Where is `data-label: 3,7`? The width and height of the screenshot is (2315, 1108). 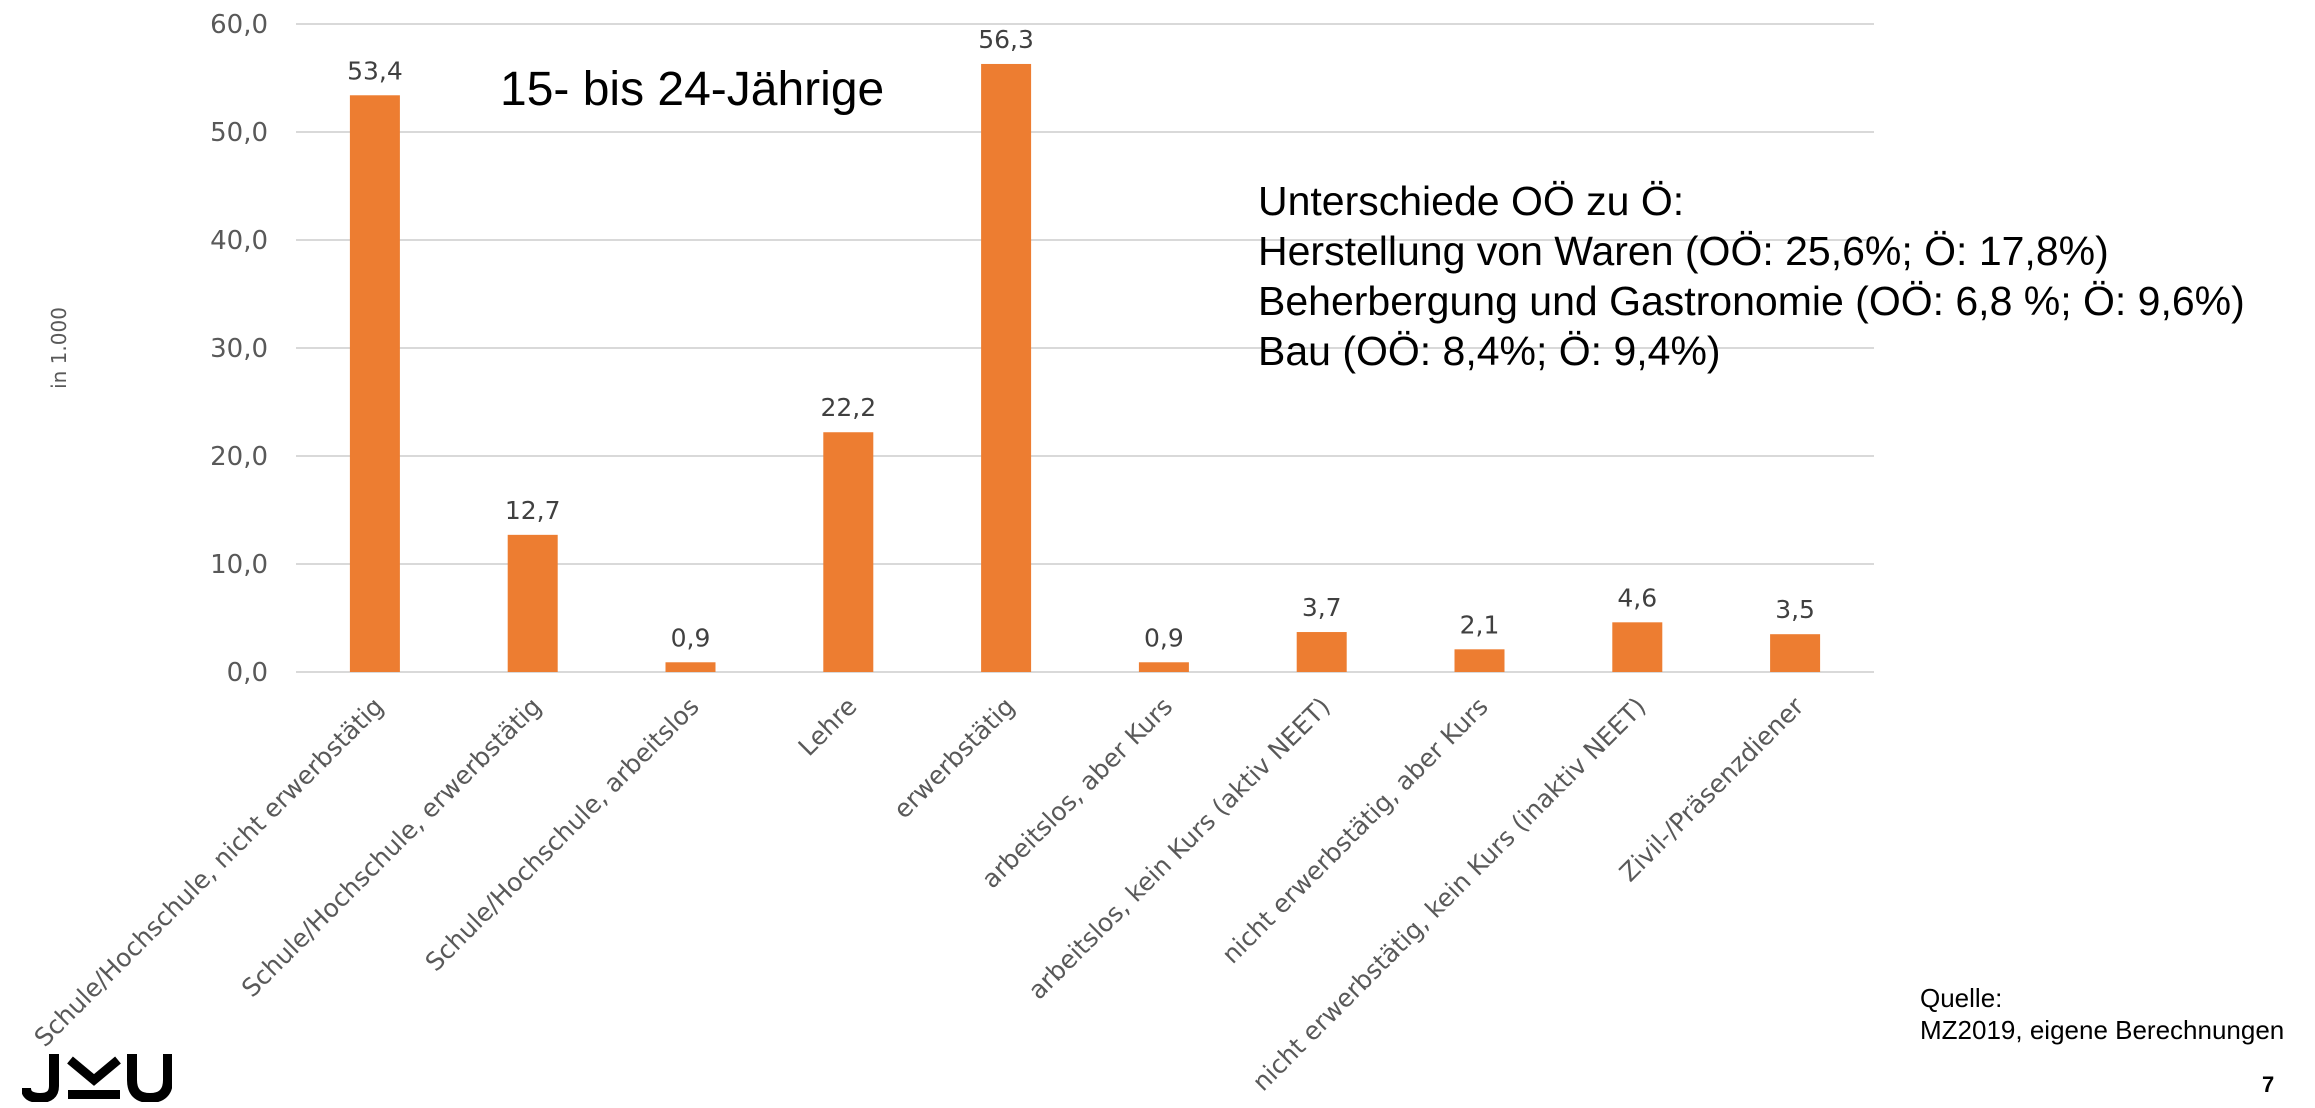
data-label: 3,7 is located at coordinates (1322, 607).